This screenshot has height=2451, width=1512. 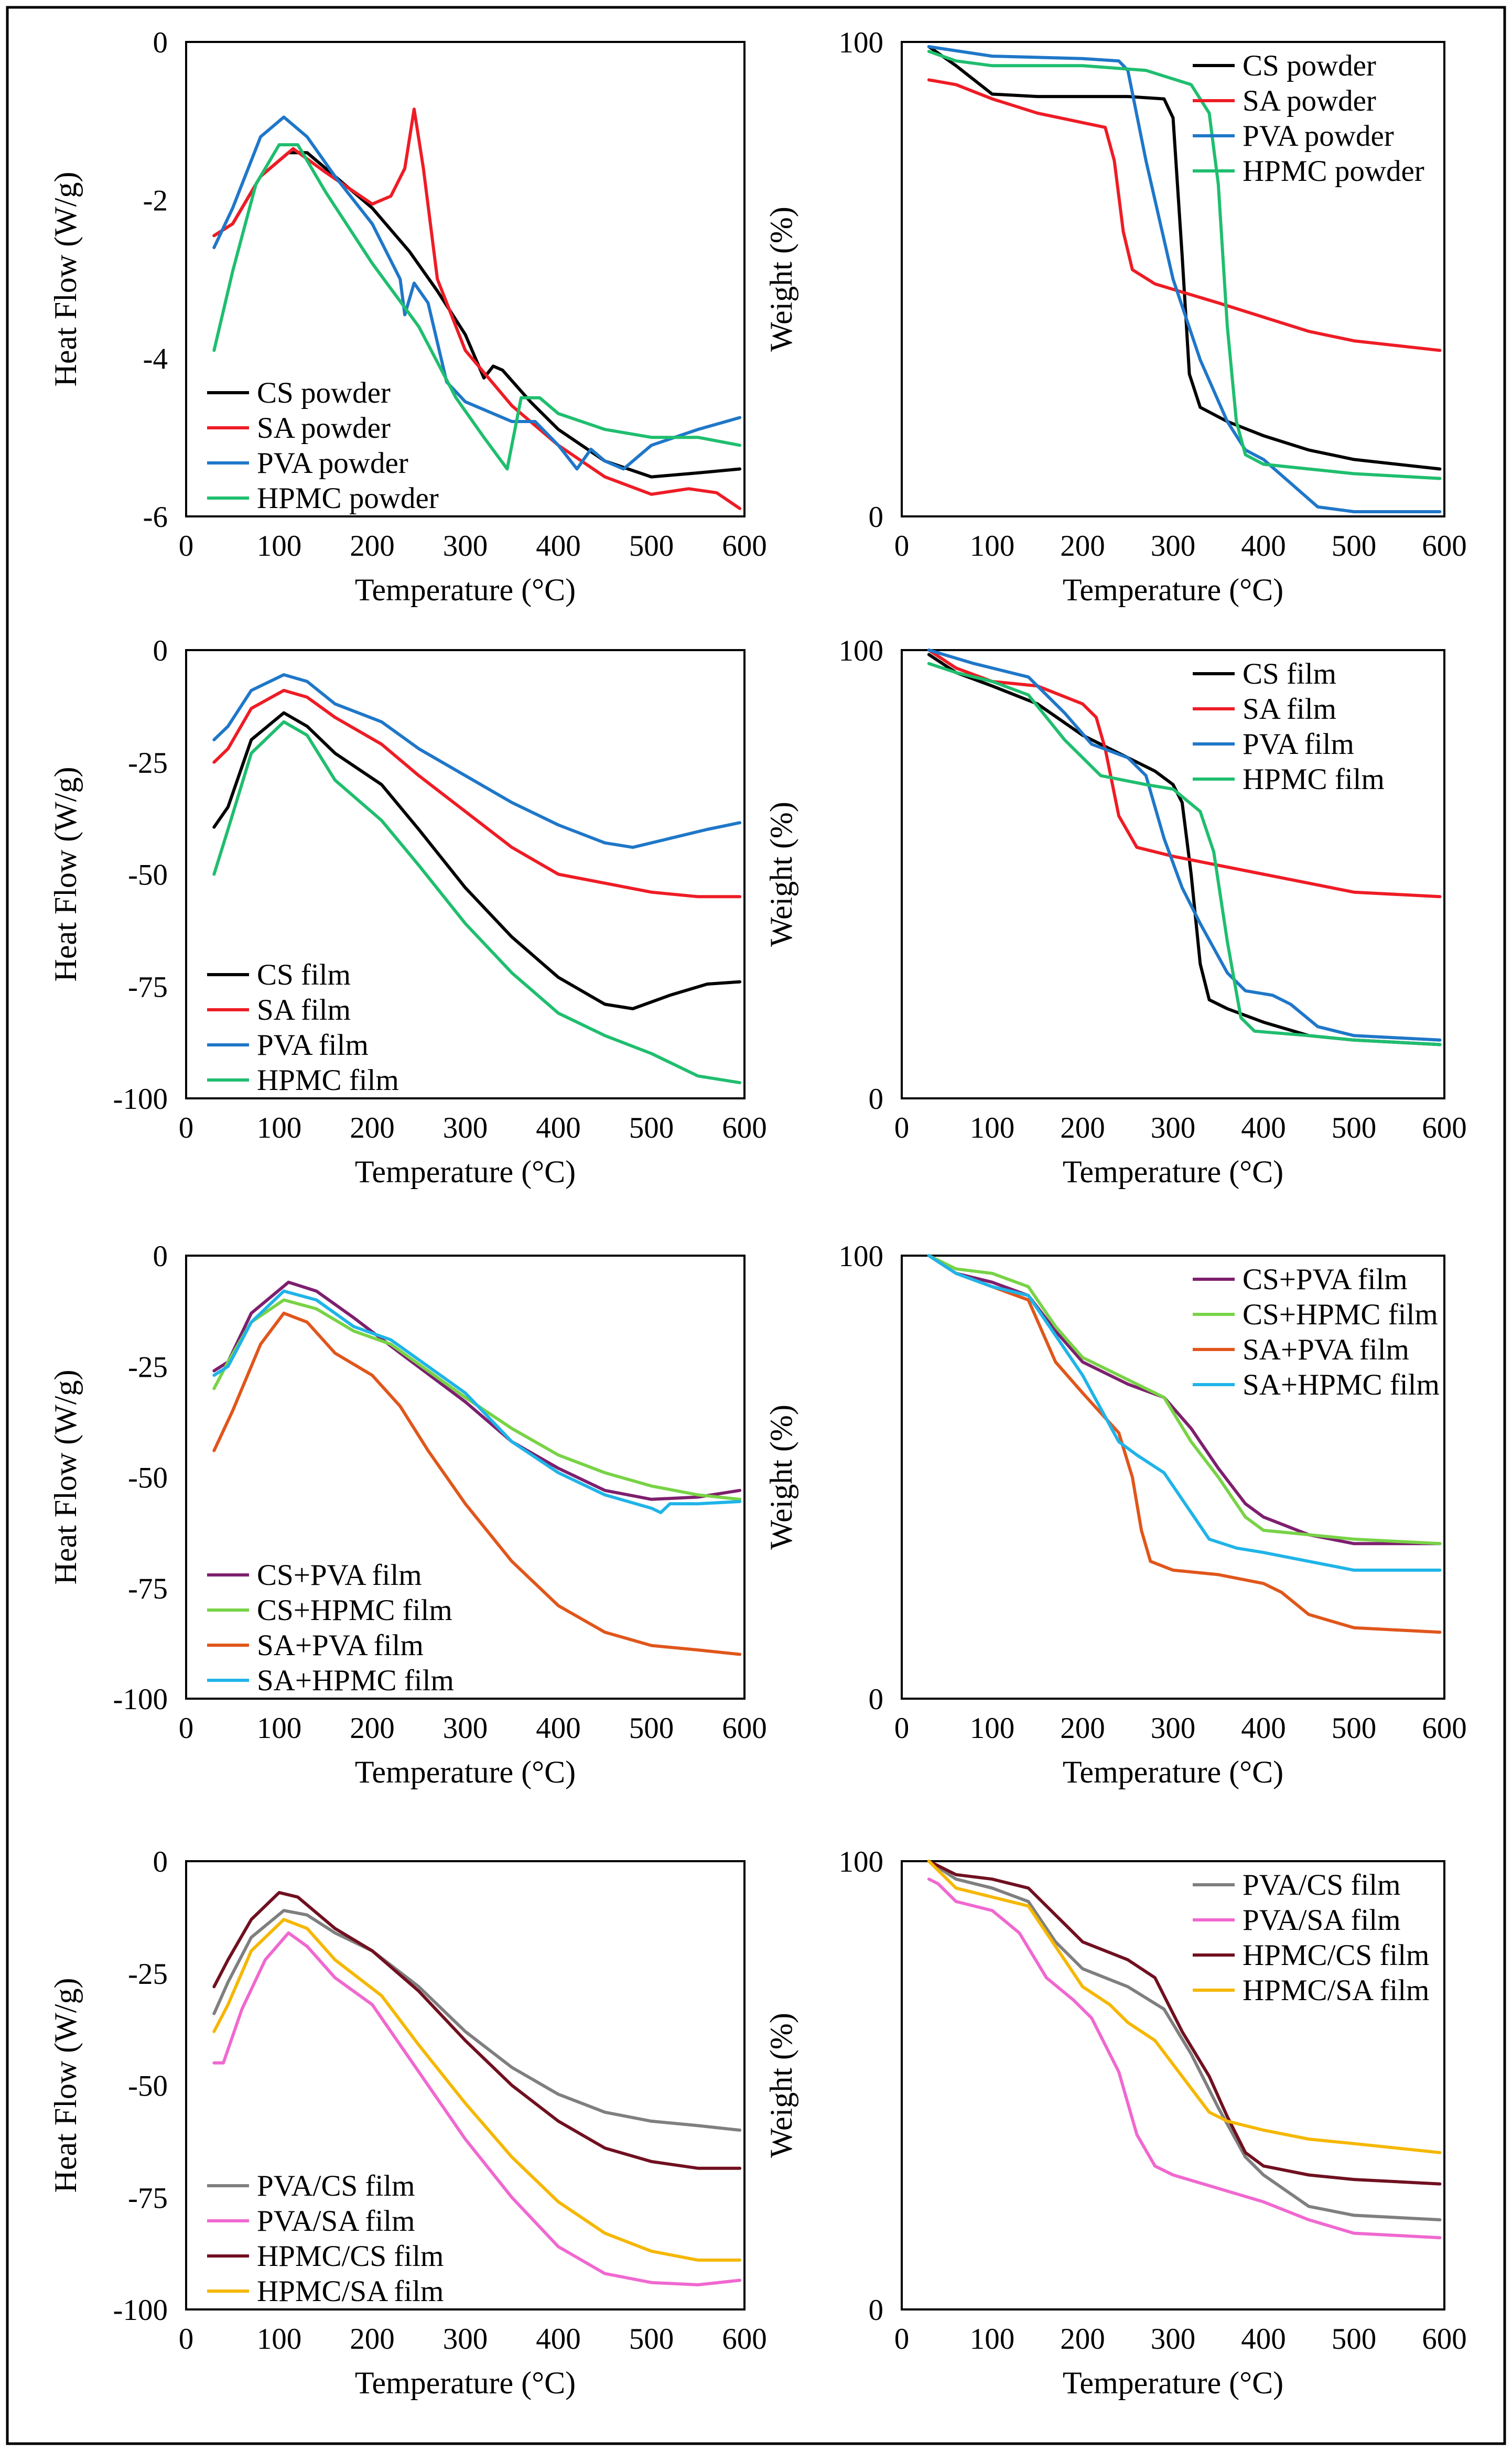 I want to click on dsc2-y-axis-title: Heat Flow (W/g), so click(x=65, y=874).